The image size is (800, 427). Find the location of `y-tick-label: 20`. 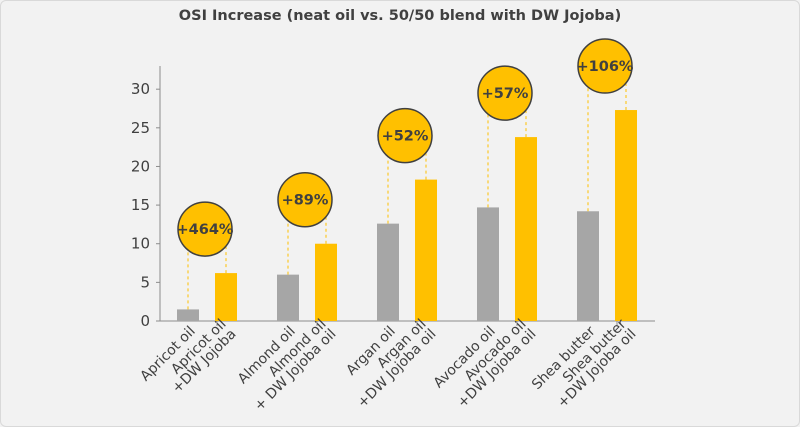

y-tick-label: 20 is located at coordinates (140, 166).